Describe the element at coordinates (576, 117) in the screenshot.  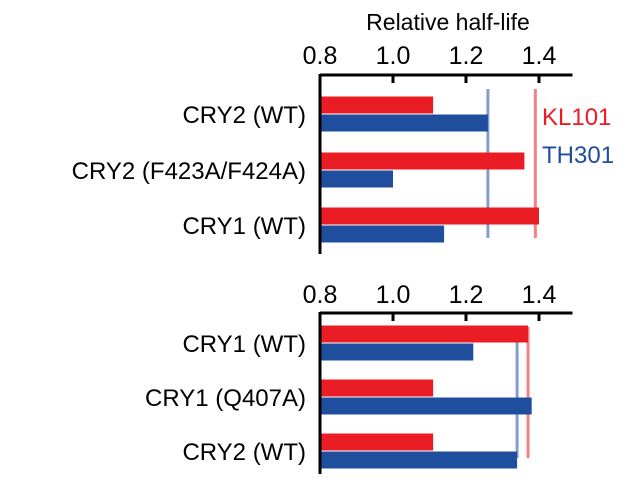
I see `legend-kl101: KL101` at that location.